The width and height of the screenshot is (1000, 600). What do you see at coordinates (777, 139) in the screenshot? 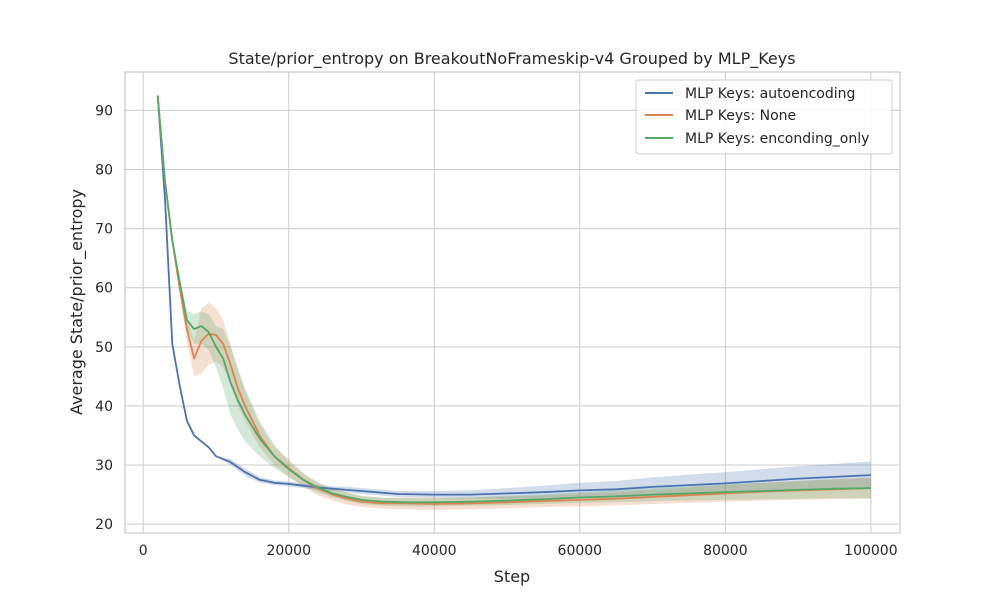
I see `legend-label-enconding-only: MLP Keys: enconding_only` at bounding box center [777, 139].